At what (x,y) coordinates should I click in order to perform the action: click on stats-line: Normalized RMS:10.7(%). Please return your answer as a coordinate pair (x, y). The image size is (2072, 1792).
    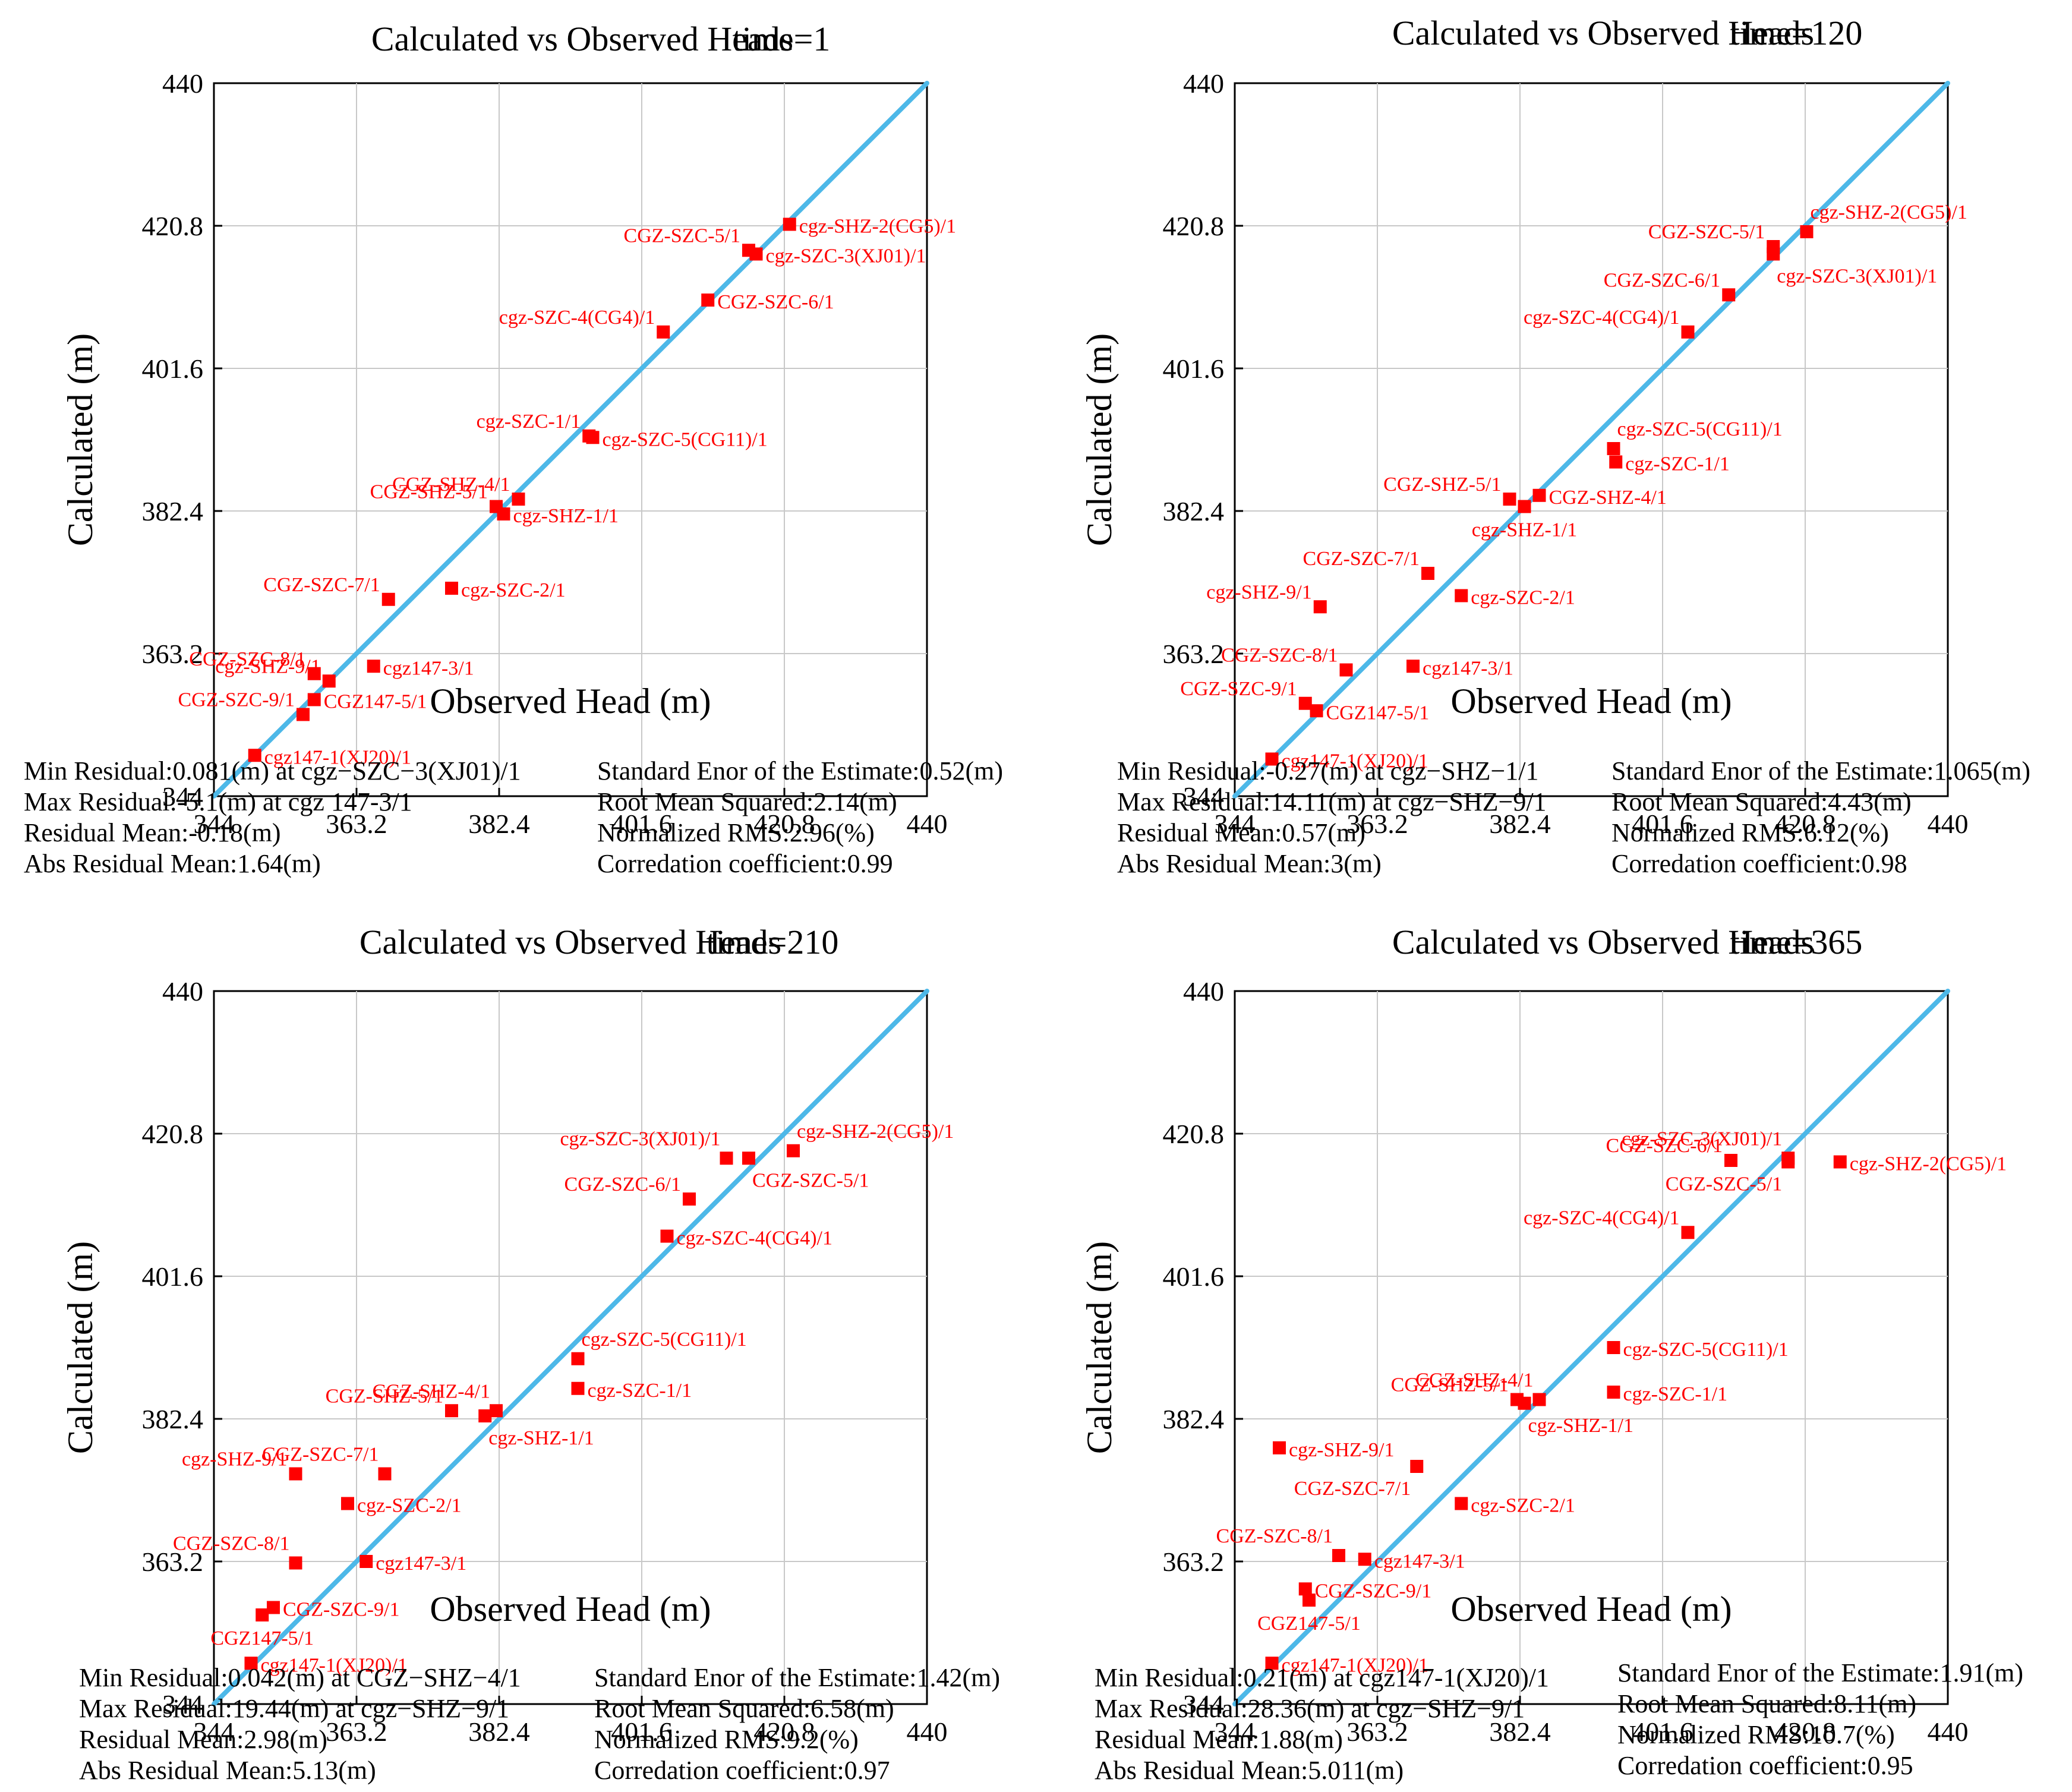
    Looking at the image, I should click on (1756, 1734).